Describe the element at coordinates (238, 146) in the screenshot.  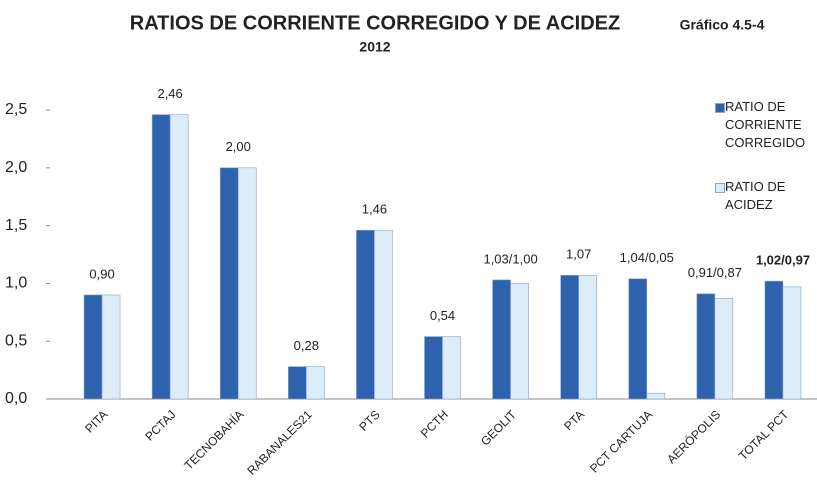
I see `data-label: 2,00` at that location.